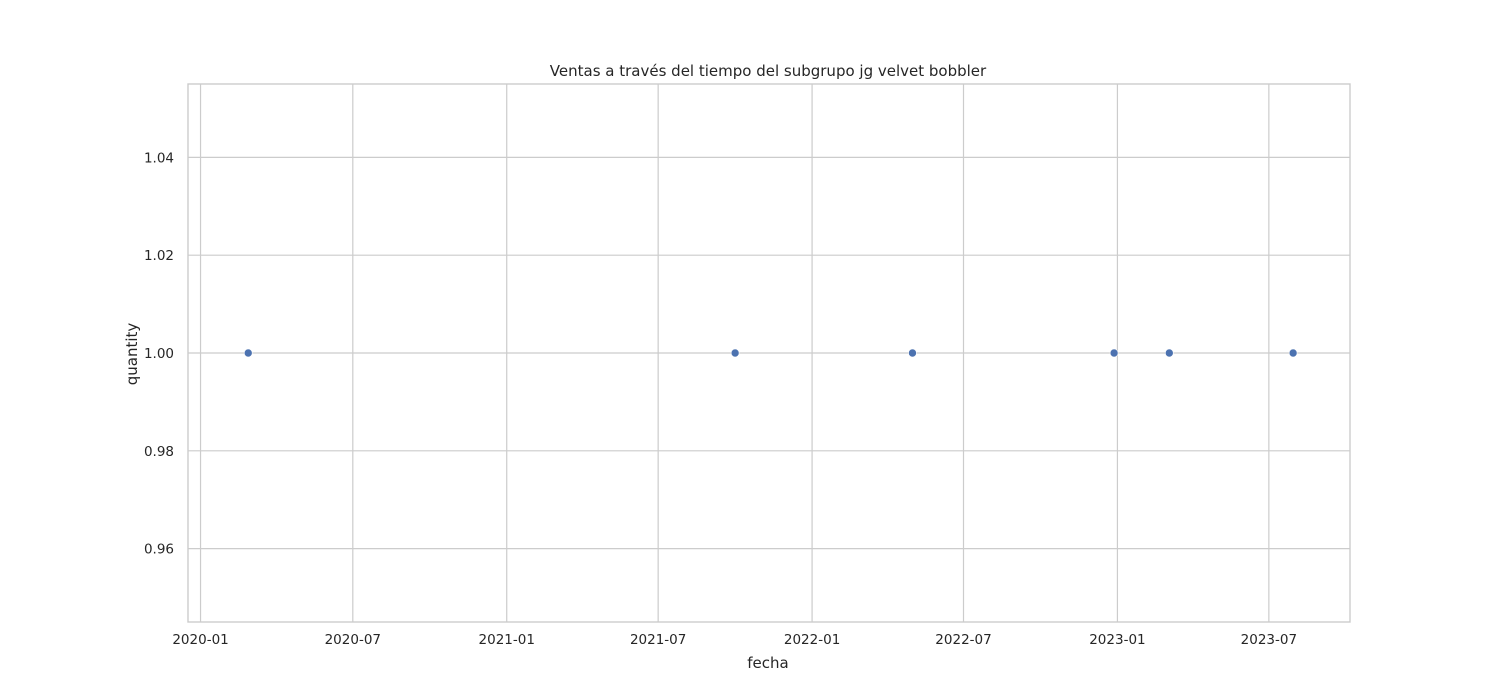 Image resolution: width=1500 pixels, height=700 pixels. I want to click on y-axis-label: quantity, so click(132, 354).